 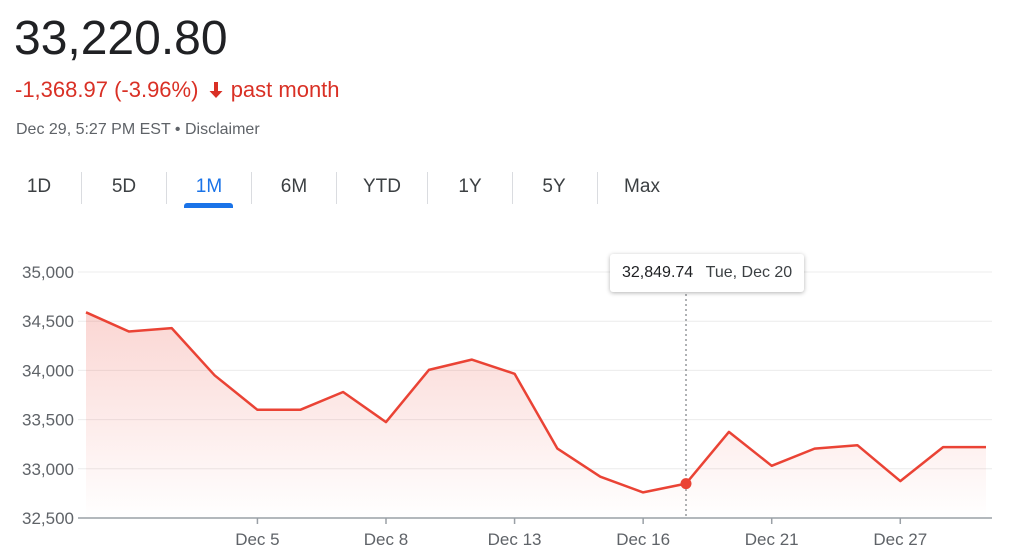 I want to click on timestamp: Dec 29, 5:27 PM EST, so click(x=93, y=129).